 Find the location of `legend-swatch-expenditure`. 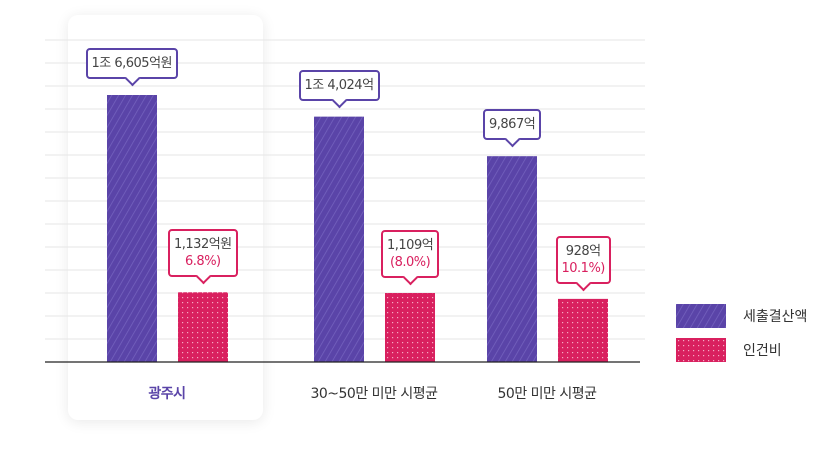

legend-swatch-expenditure is located at coordinates (701, 316).